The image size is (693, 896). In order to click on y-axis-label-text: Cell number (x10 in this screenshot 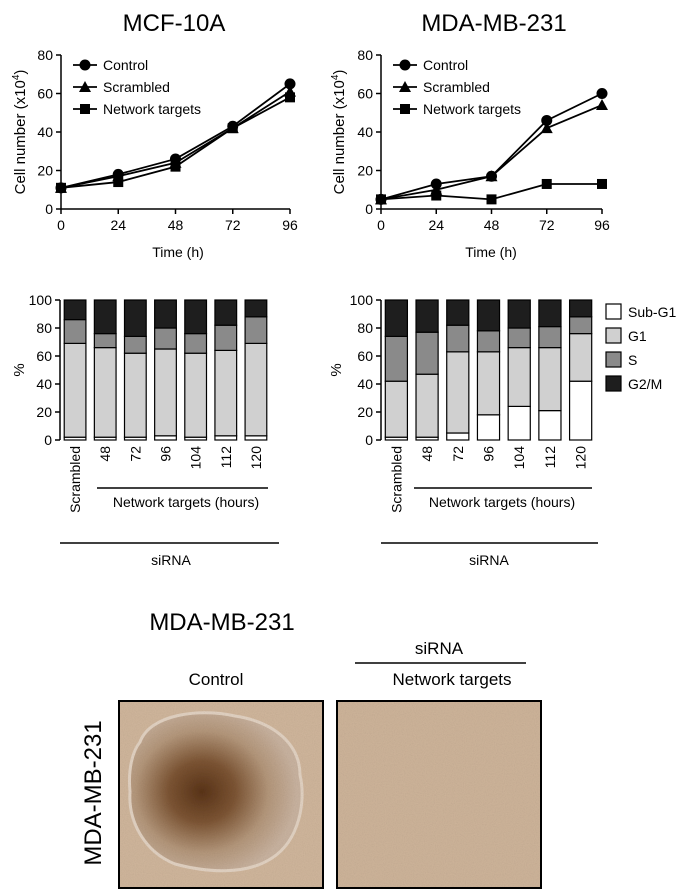, I will do `click(20, 137)`.